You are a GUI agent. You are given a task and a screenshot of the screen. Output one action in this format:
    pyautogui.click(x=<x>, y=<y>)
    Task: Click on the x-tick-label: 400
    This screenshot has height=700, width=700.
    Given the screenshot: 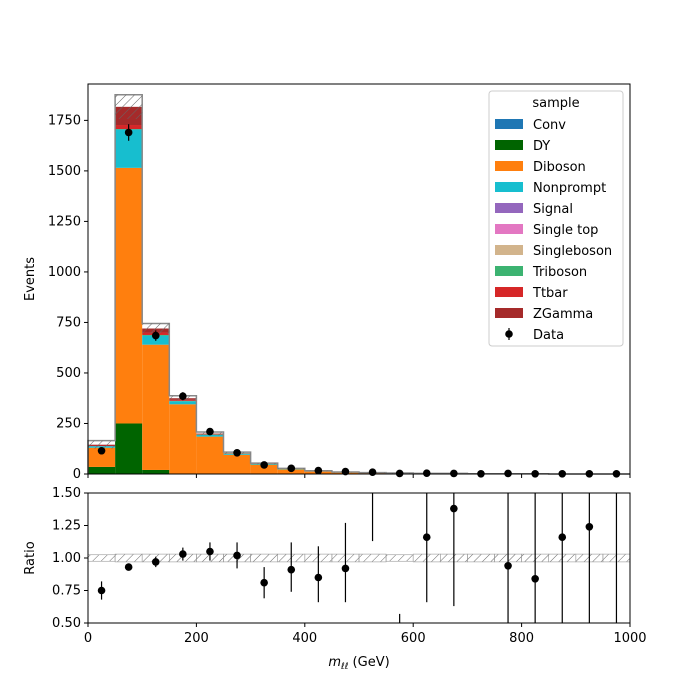 What is the action you would take?
    pyautogui.click(x=304, y=638)
    